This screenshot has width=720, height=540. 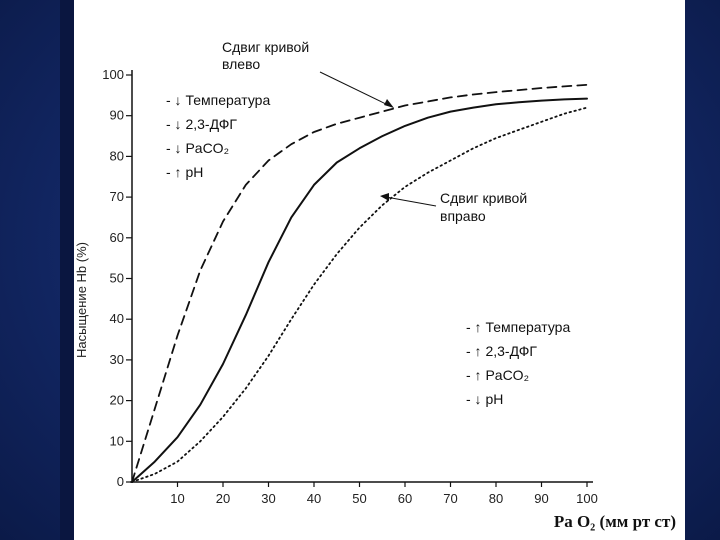 I want to click on x-tick-label: 20, so click(x=223, y=498).